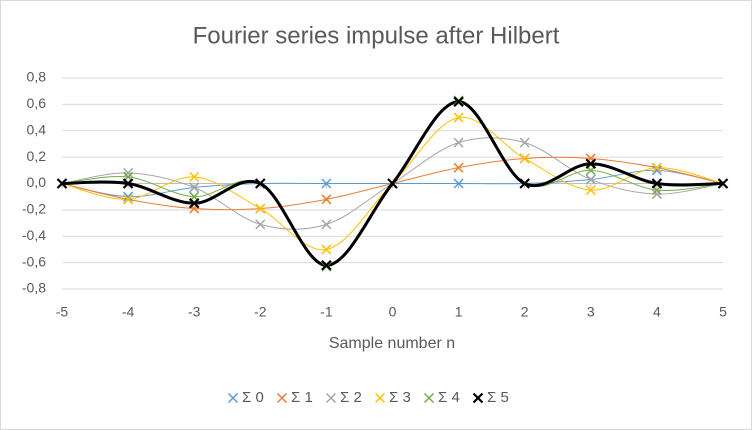 This screenshot has height=430, width=752. I want to click on legend-label: Σ 1, so click(302, 397).